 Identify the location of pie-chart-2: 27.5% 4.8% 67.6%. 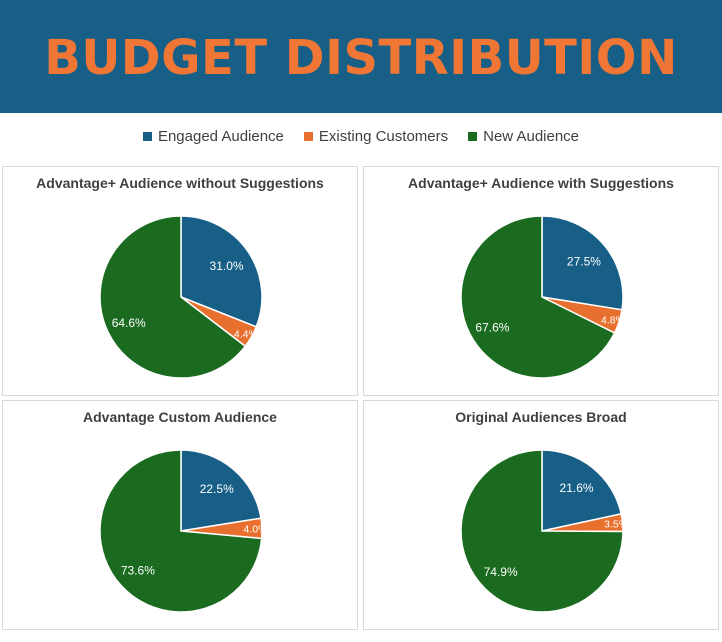
(542, 297).